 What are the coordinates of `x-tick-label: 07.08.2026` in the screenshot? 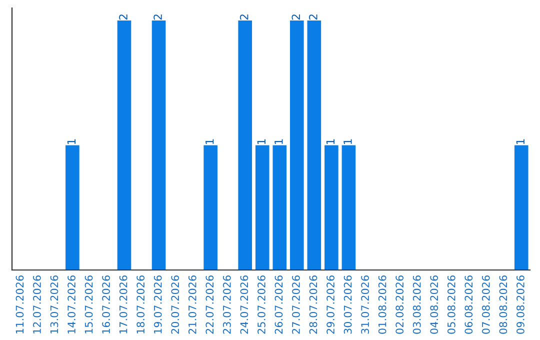 It's located at (486, 305).